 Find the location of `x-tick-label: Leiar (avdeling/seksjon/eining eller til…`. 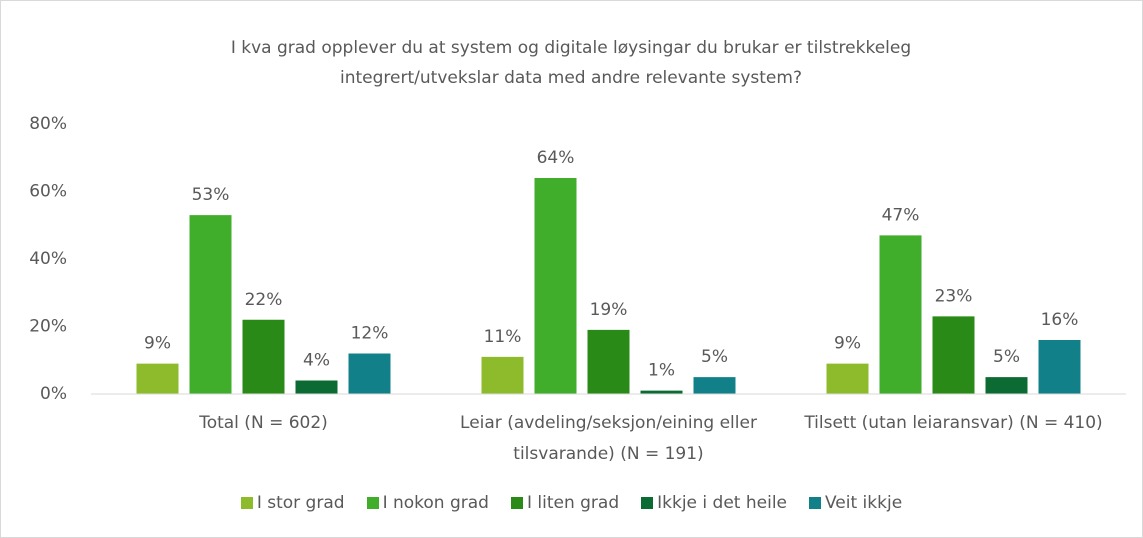

x-tick-label: Leiar (avdeling/seksjon/eining eller til… is located at coordinates (608, 438).